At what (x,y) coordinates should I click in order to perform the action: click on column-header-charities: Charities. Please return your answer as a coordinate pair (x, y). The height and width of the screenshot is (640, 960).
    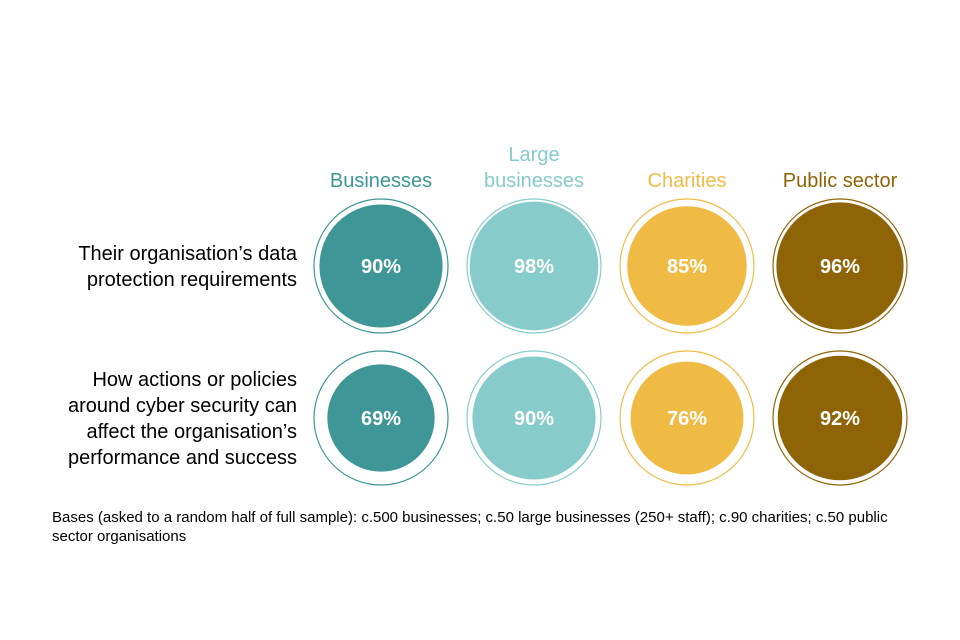
    Looking at the image, I should click on (687, 181).